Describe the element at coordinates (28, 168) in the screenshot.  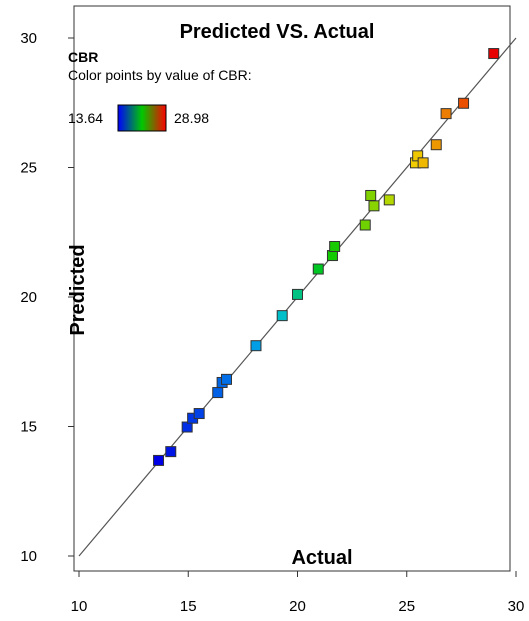
I see `y-tick-label: 25` at that location.